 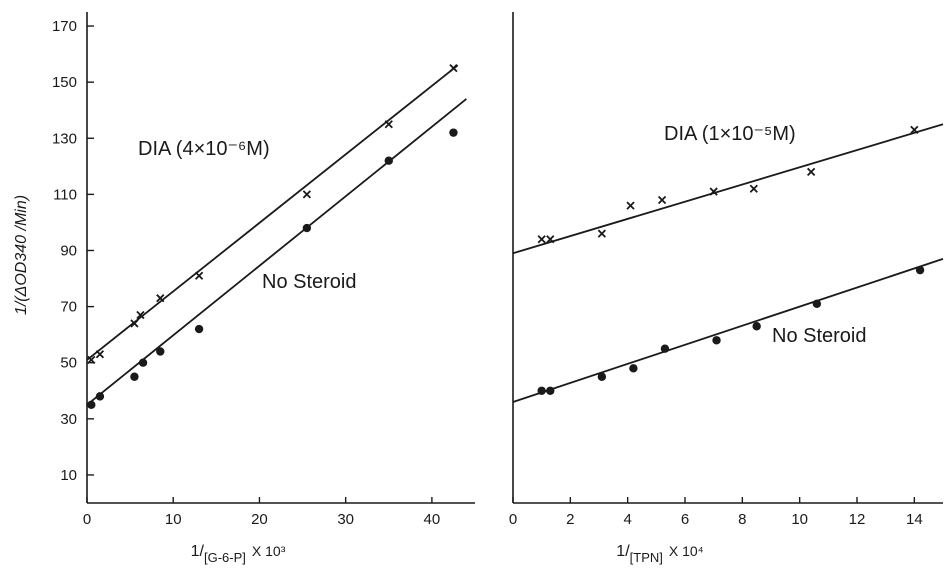 What do you see at coordinates (819, 336) in the screenshot?
I see `right-no-steroid-annotation: No Steroid` at bounding box center [819, 336].